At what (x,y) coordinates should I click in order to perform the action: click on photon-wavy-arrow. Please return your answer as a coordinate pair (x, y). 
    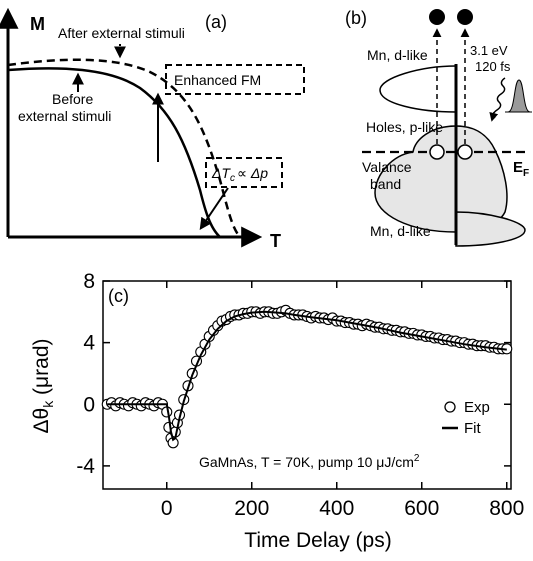
    Looking at the image, I should click on (499, 98).